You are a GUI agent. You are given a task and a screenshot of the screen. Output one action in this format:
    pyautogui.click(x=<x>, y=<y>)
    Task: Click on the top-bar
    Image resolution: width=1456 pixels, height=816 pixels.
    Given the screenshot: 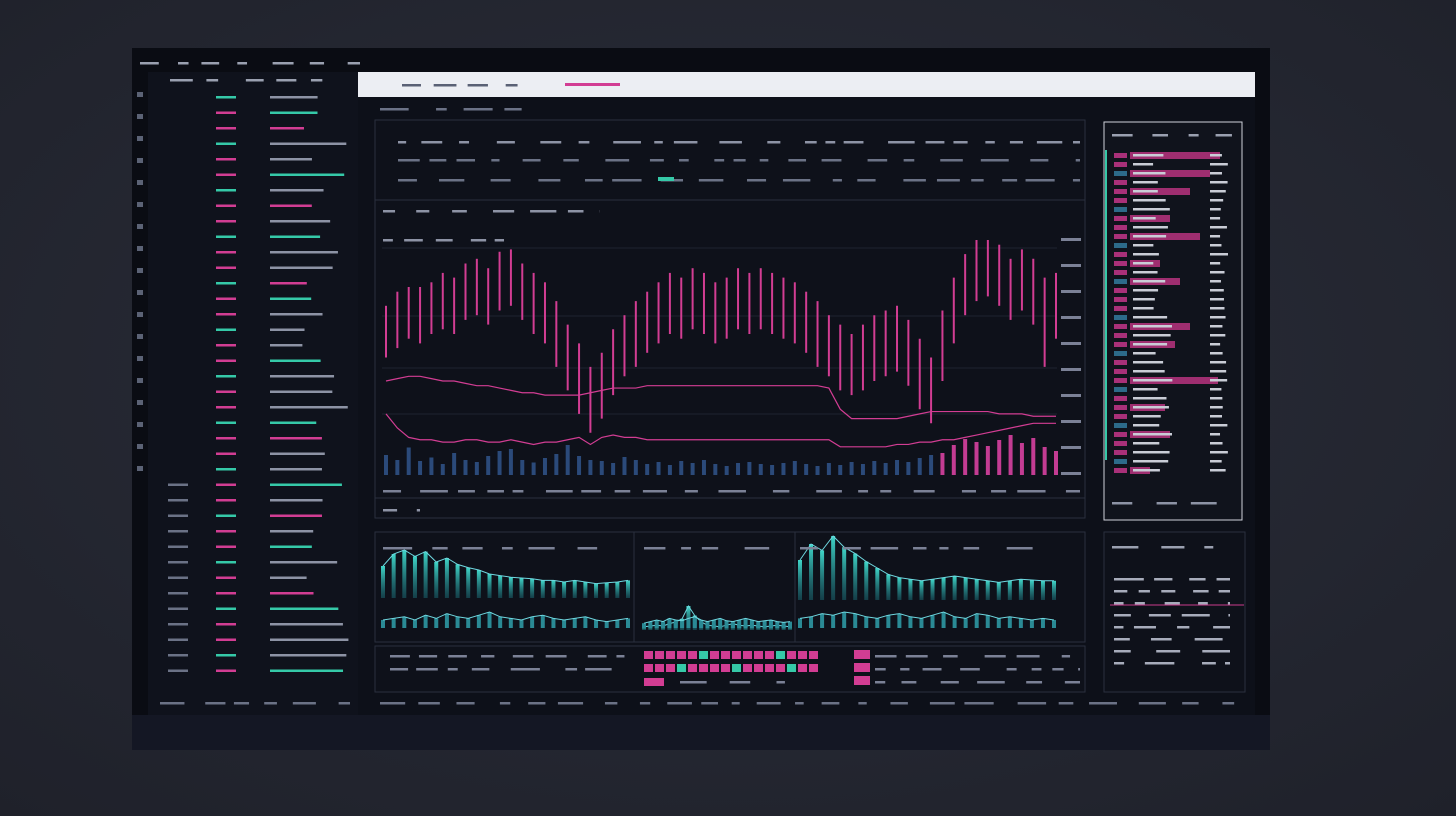 What is the action you would take?
    pyautogui.click(x=806, y=84)
    